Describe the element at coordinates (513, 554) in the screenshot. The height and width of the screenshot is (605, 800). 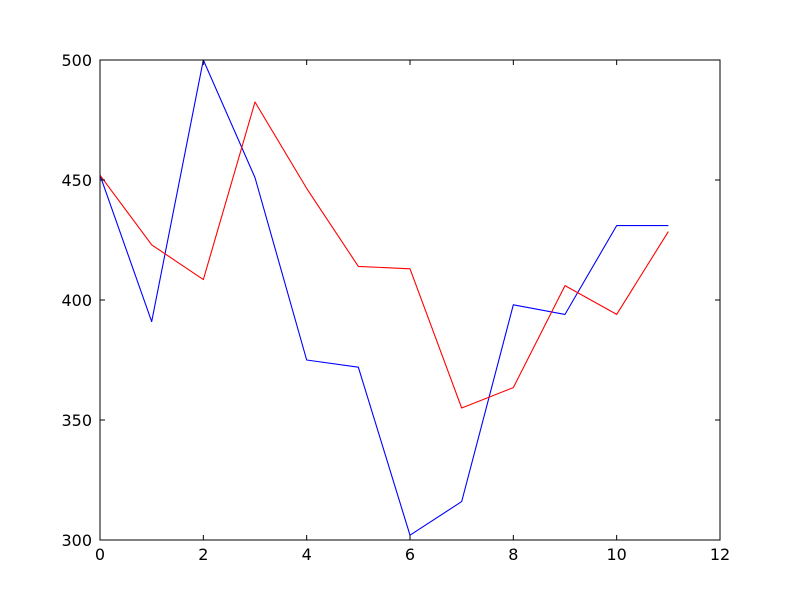
I see `x-tick-label: 8` at that location.